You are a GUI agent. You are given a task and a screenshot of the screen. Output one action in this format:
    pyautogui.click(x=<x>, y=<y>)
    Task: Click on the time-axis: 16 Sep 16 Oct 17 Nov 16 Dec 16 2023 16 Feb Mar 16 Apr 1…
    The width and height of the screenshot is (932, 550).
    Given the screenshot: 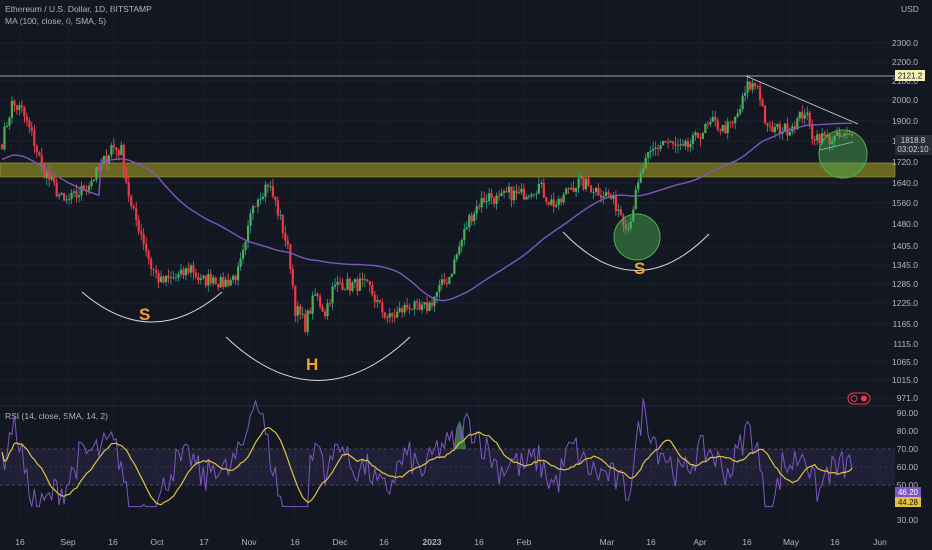 What is the action you would take?
    pyautogui.click(x=451, y=542)
    